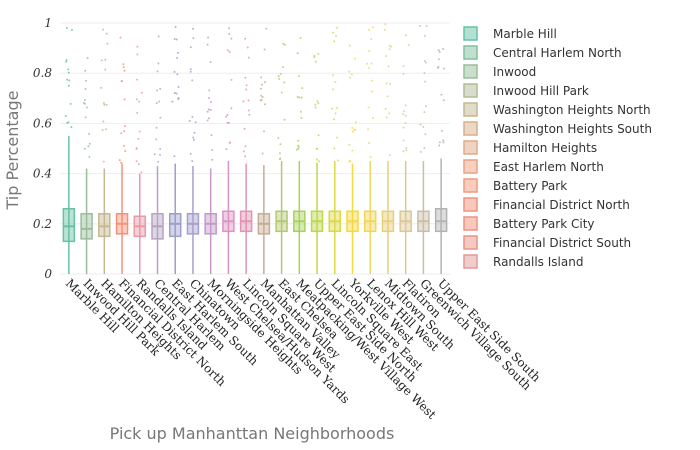  What do you see at coordinates (499, 71) in the screenshot?
I see `legend-item: Inwood` at bounding box center [499, 71].